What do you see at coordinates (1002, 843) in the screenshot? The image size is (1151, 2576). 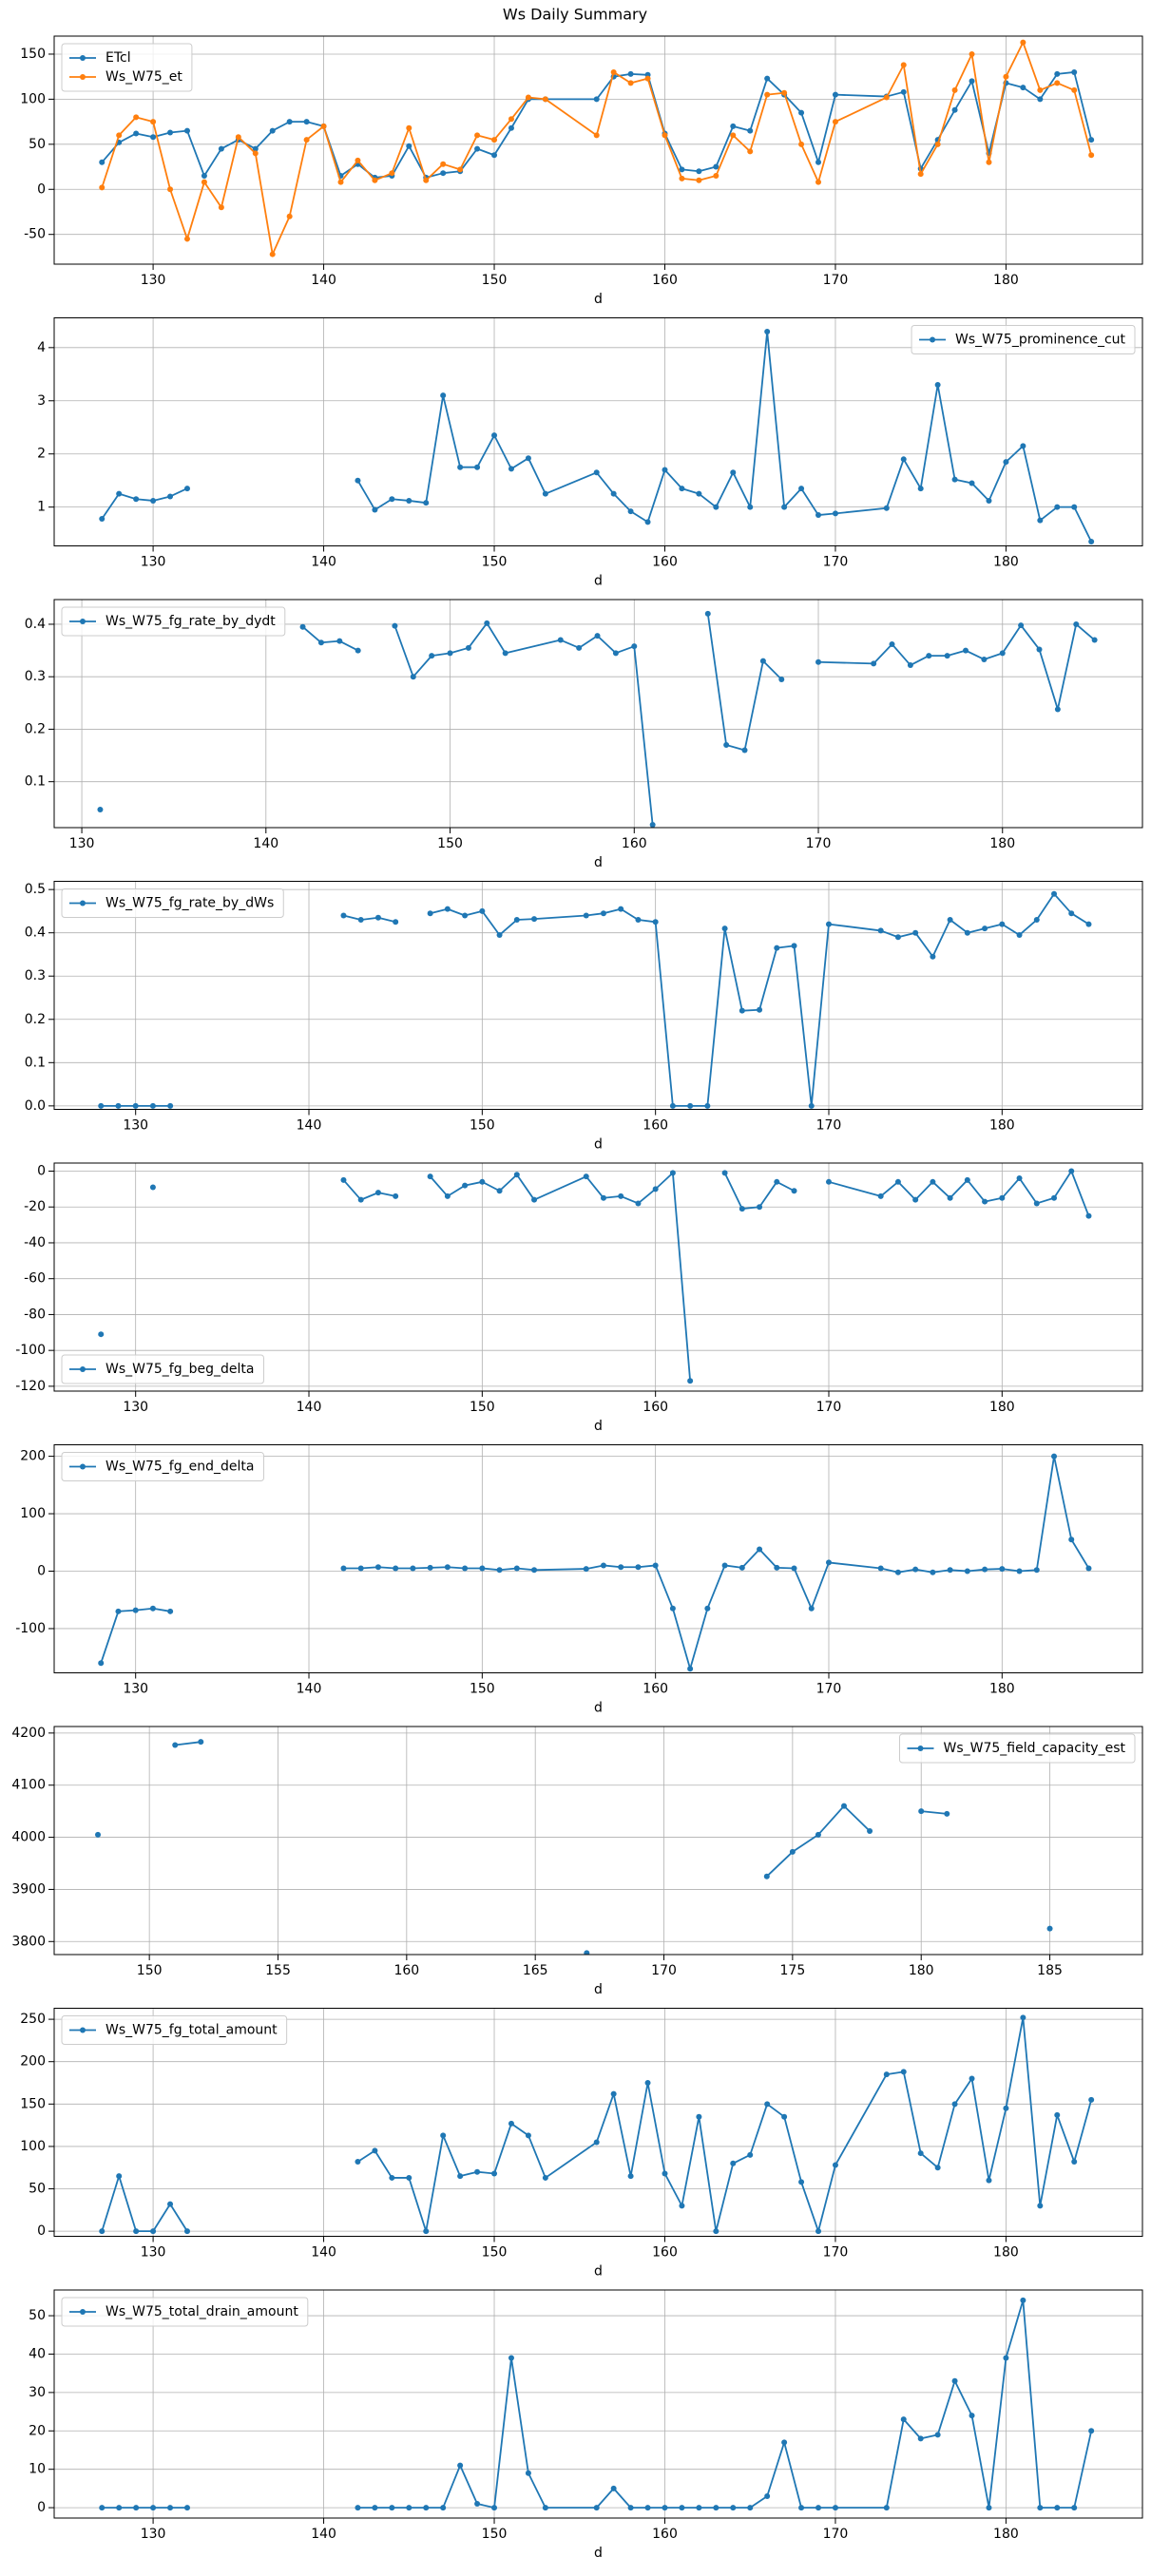 I see `x-tick-label: 180` at bounding box center [1002, 843].